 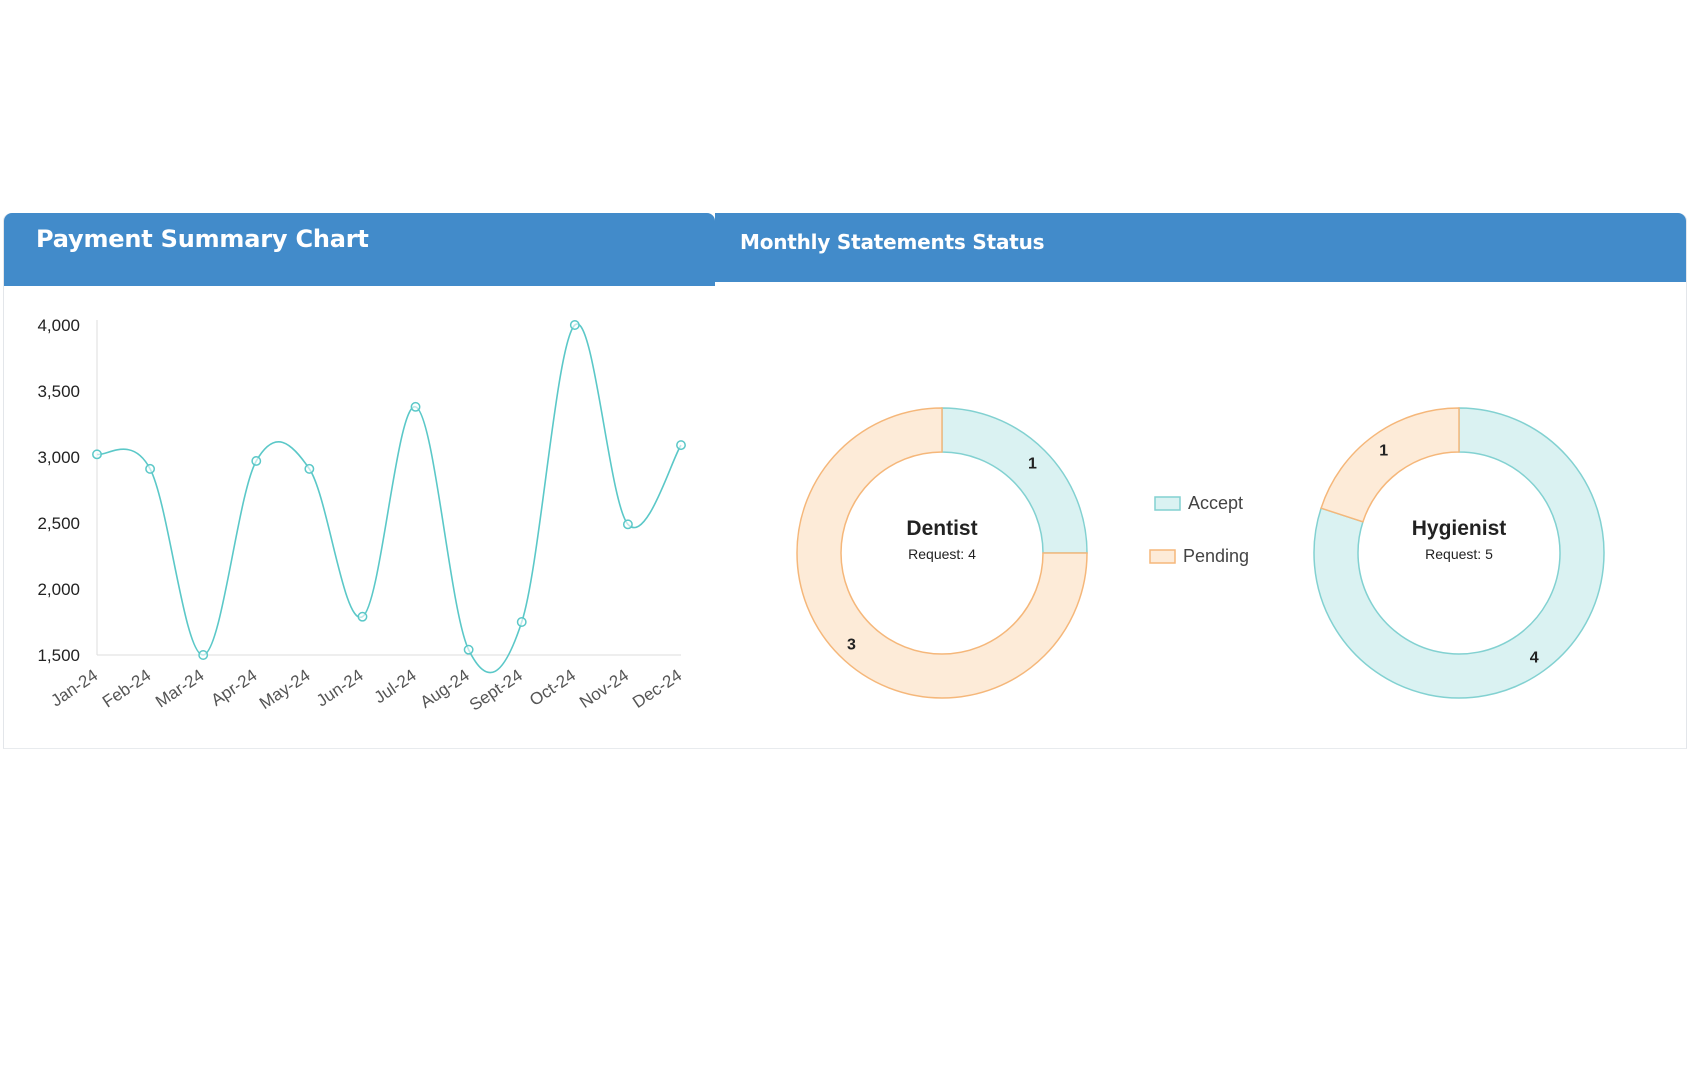 What do you see at coordinates (395, 687) in the screenshot?
I see `x-tick-label: Jul-24` at bounding box center [395, 687].